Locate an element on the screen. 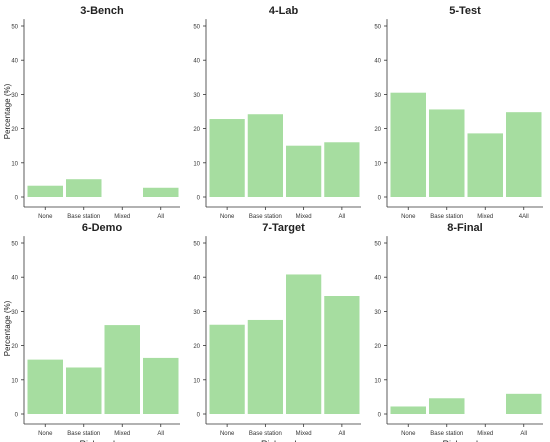 The height and width of the screenshot is (442, 550). panel-1-ytick-label: 40 is located at coordinates (14, 62).